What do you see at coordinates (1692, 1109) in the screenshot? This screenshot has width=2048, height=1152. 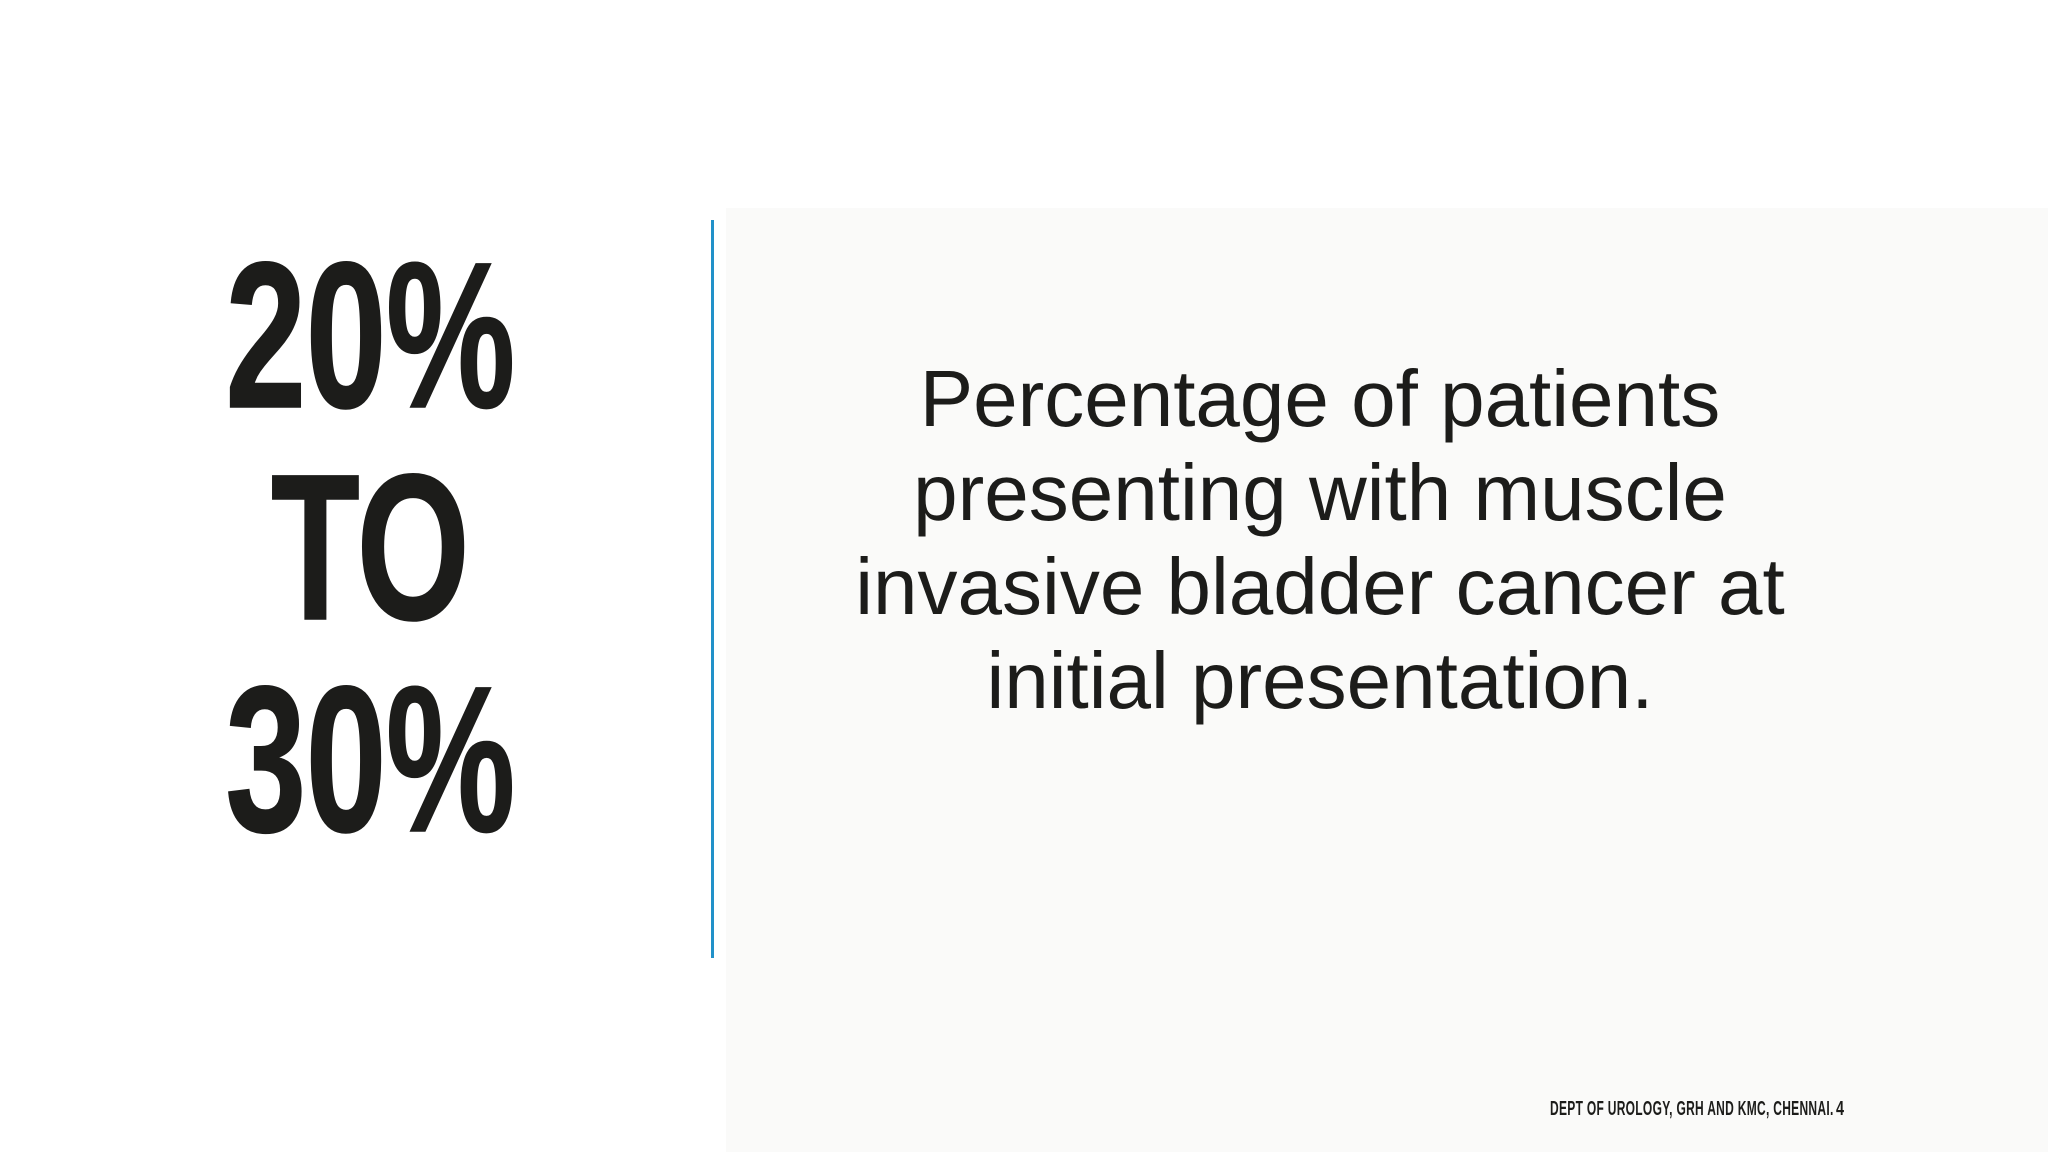 I see `footer-credit: DEPT OF UROLOGY, GRH AND KMC, CHENNAI.` at bounding box center [1692, 1109].